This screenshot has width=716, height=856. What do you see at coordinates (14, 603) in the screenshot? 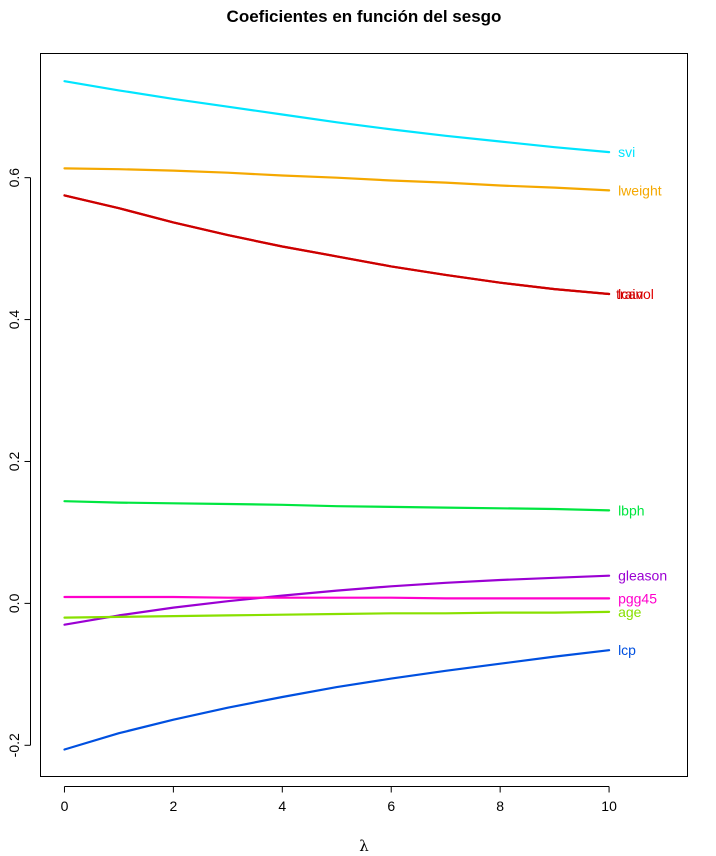
I see `y-tick-label: 0.0` at bounding box center [14, 603].